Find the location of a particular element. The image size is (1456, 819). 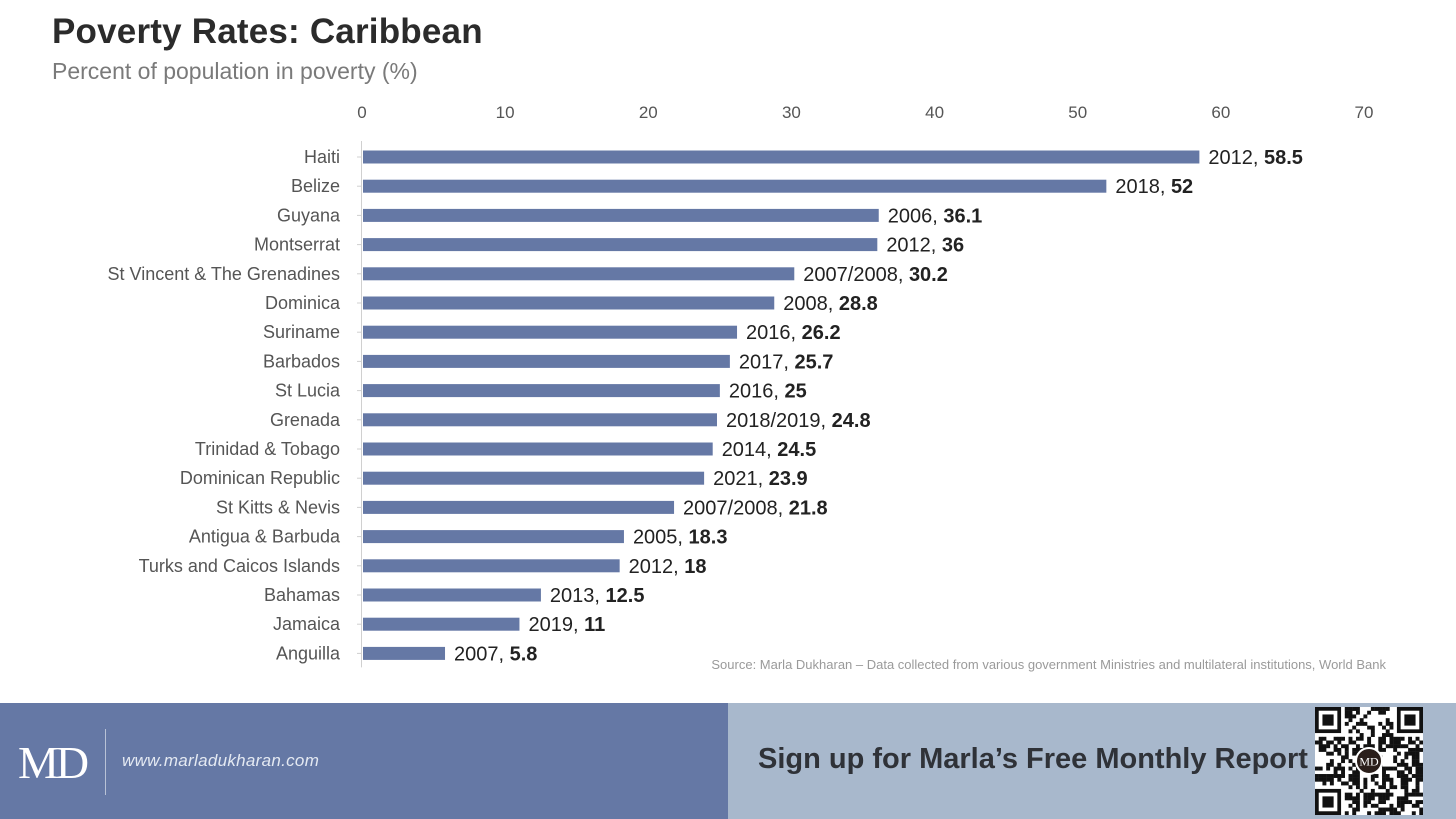

data-label: 2012, 58.5 is located at coordinates (1255, 158).